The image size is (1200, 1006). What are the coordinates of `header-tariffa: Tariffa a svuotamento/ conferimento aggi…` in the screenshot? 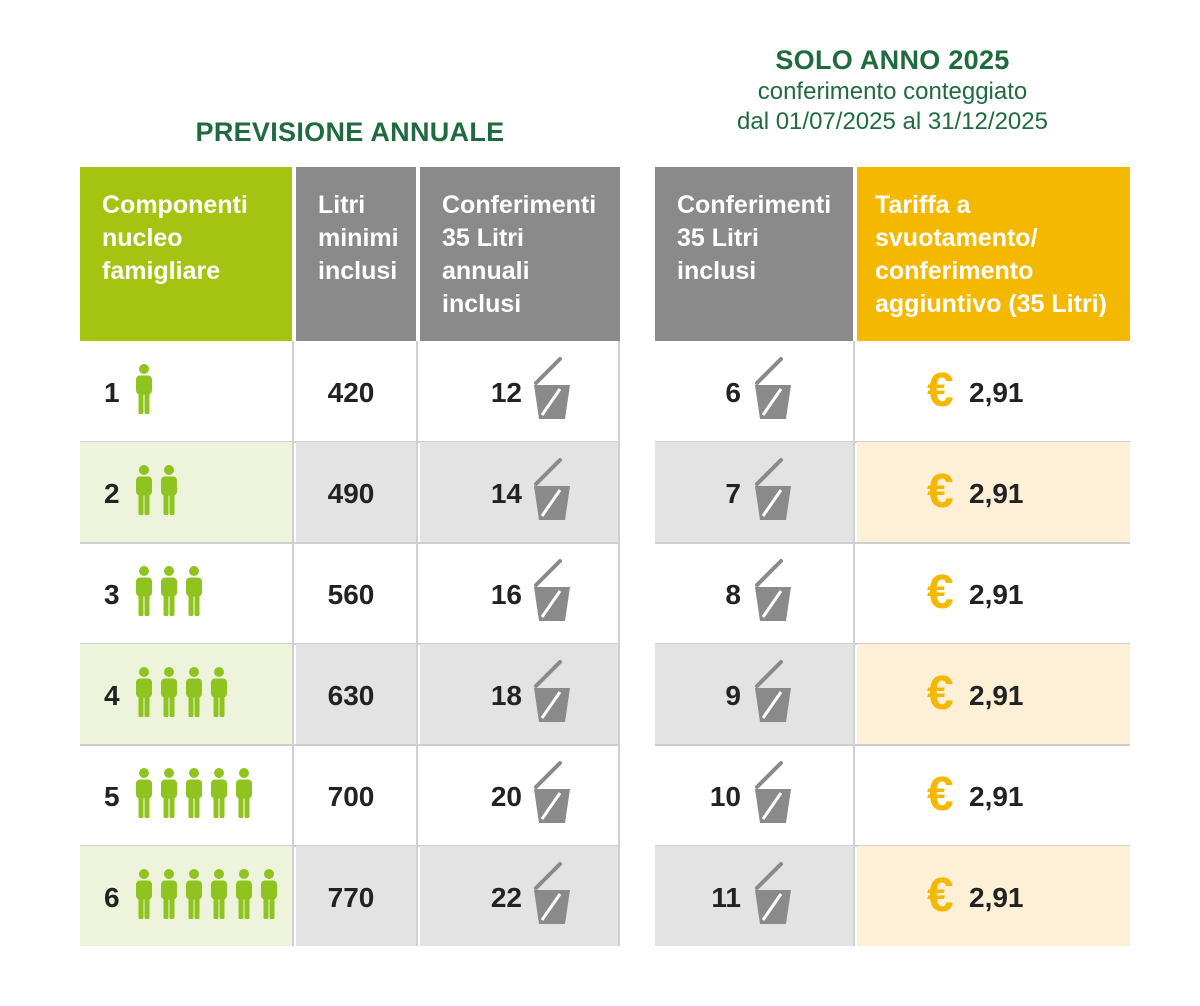 It's located at (993, 254).